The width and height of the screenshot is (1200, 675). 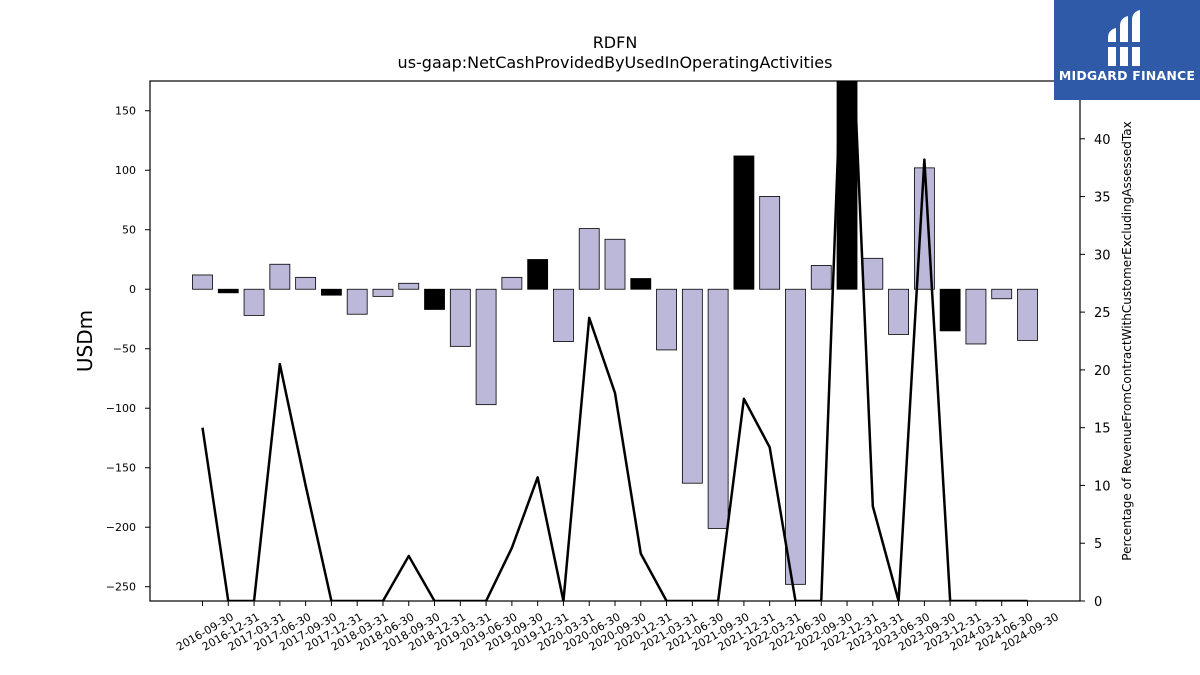 What do you see at coordinates (1127, 75) in the screenshot?
I see `logo-text: MIDGARD FINANCE` at bounding box center [1127, 75].